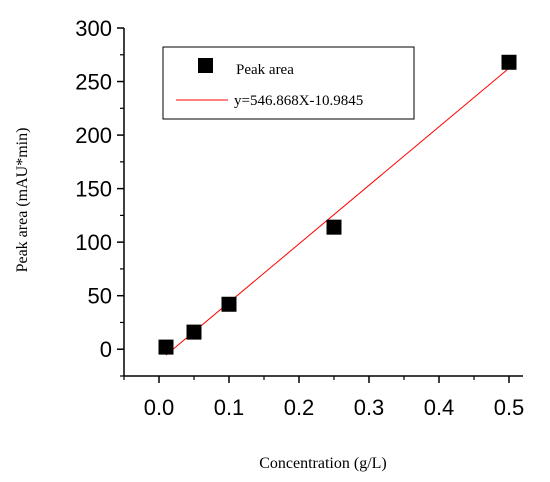 This screenshot has height=482, width=550. What do you see at coordinates (93, 189) in the screenshot?
I see `y-tick-label: 150` at bounding box center [93, 189].